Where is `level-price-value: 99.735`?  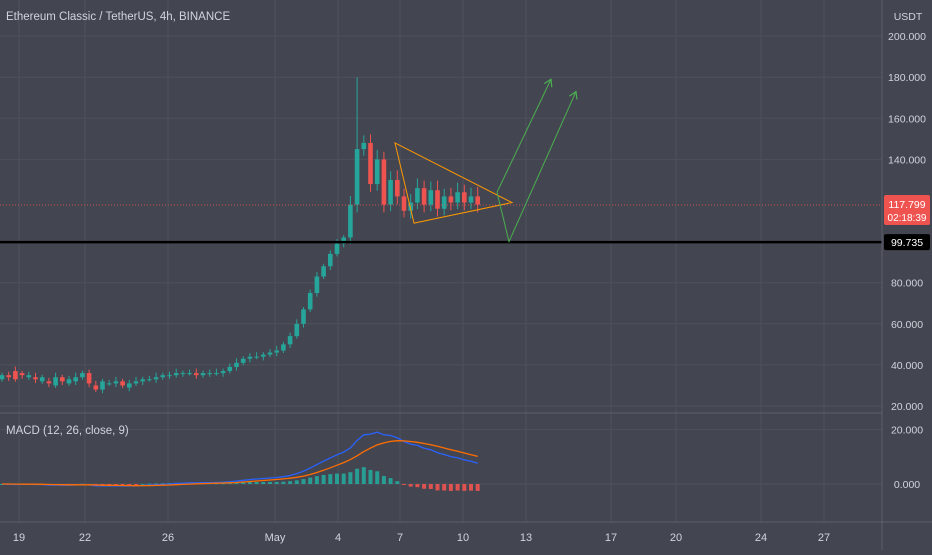
level-price-value: 99.735 is located at coordinates (907, 243).